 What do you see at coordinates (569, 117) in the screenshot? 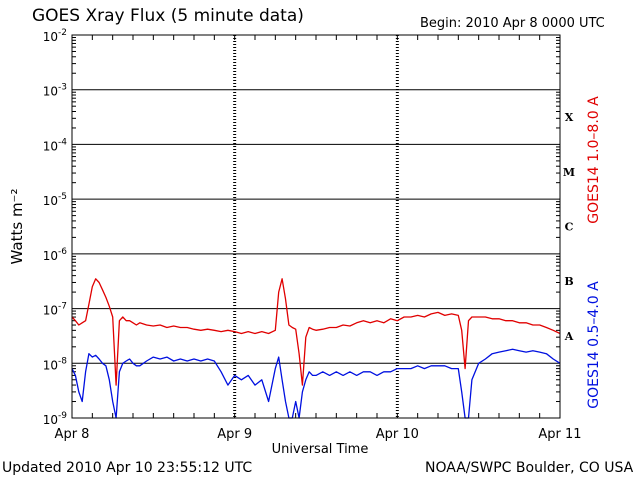
I see `flare-class-label: X` at bounding box center [569, 117].